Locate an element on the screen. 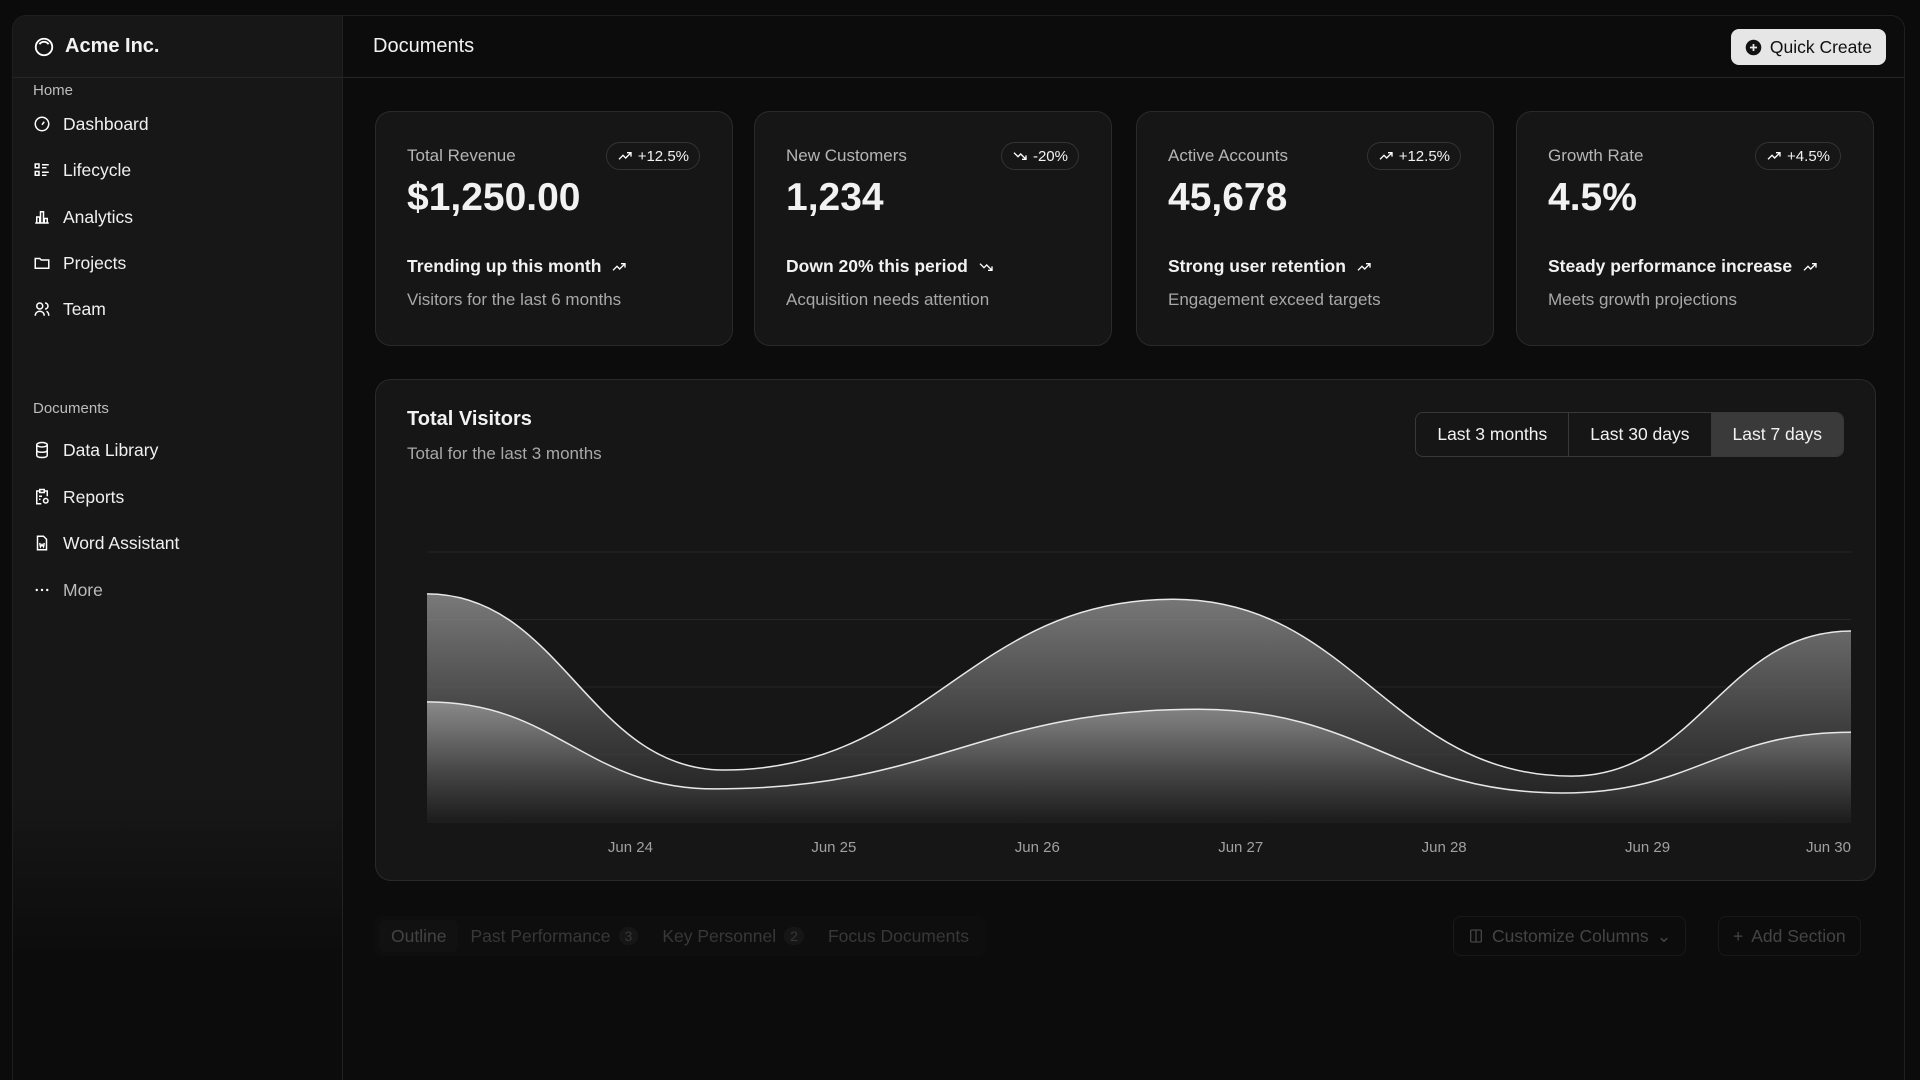 Image resolution: width=1920 pixels, height=1080 pixels. metric-subtext: Visitors for the last 6 months is located at coordinates (514, 299).